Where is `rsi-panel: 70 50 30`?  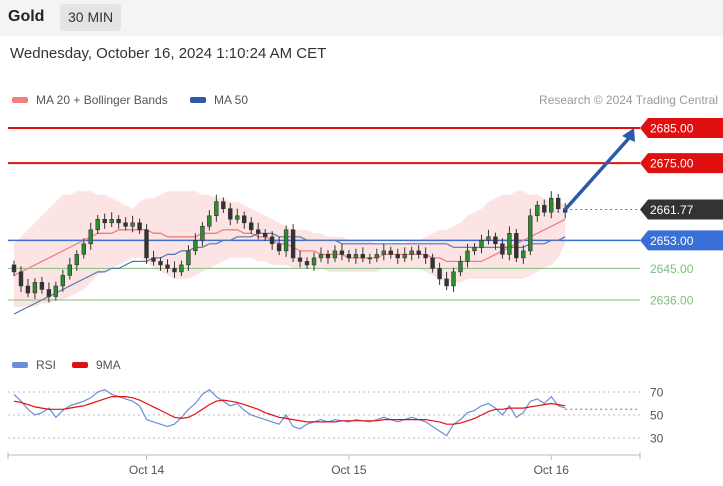 rsi-panel: 70 50 30 is located at coordinates (336, 416).